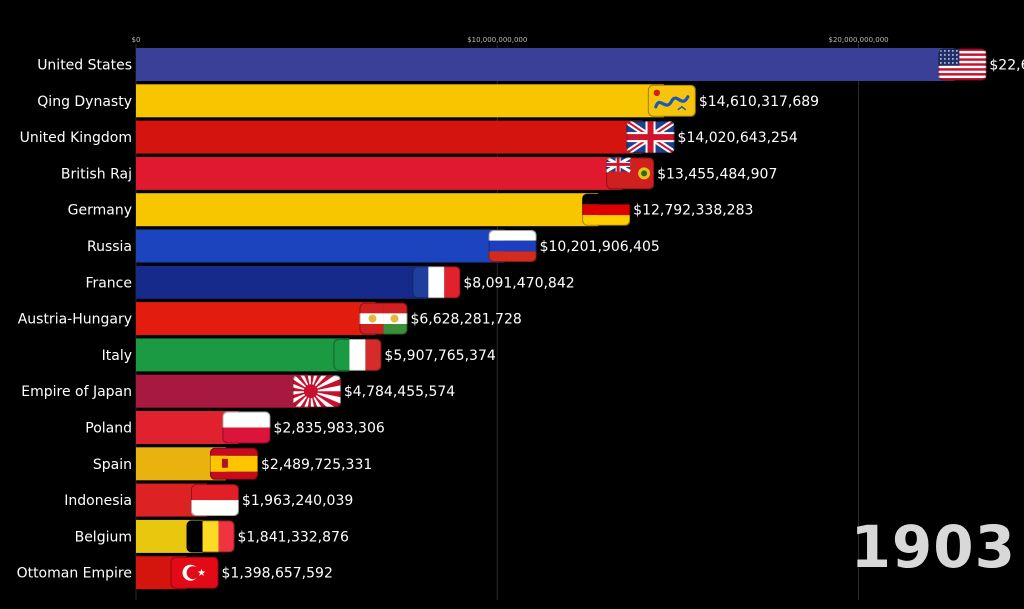  What do you see at coordinates (320, 246) in the screenshot?
I see `bar-russia` at bounding box center [320, 246].